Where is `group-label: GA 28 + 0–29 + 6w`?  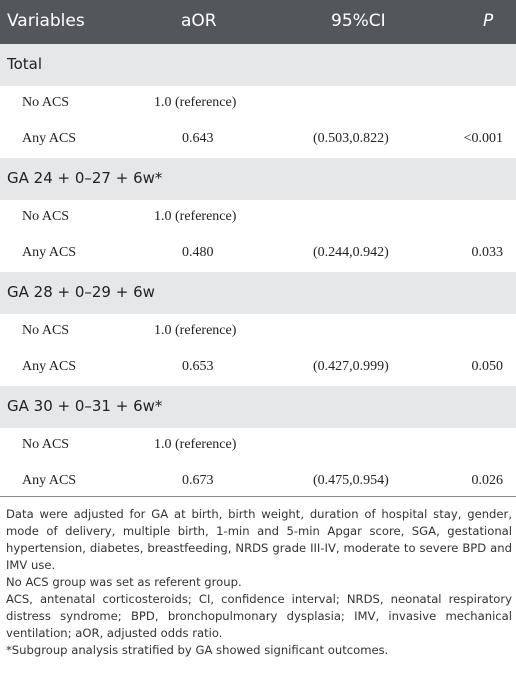 group-label: GA 28 + 0–29 + 6w is located at coordinates (81, 292).